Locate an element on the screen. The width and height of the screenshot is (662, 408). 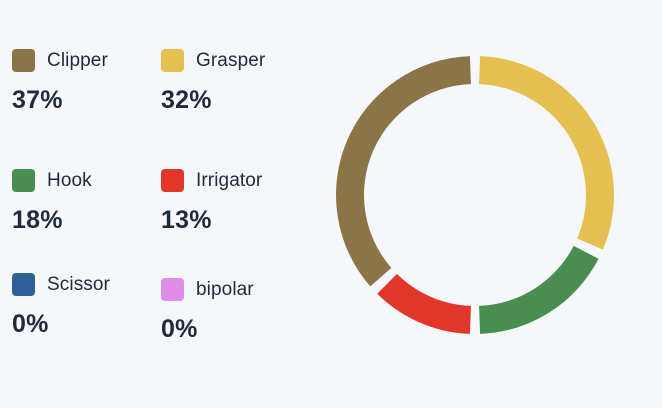
legend-label-irrigator: Irrigator is located at coordinates (229, 180).